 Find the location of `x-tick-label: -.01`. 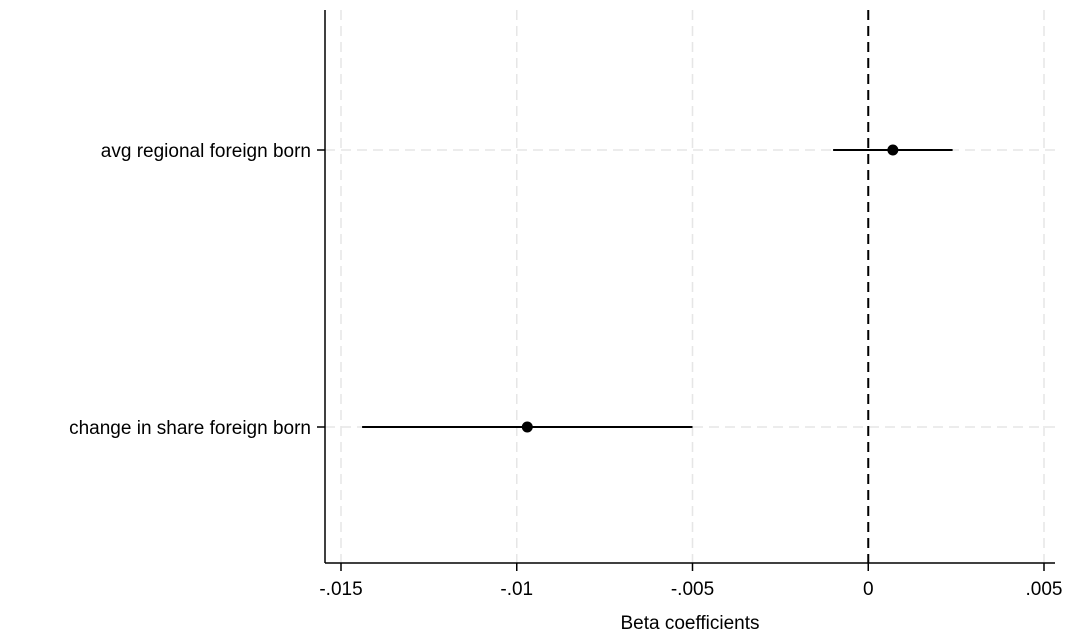

x-tick-label: -.01 is located at coordinates (516, 589).